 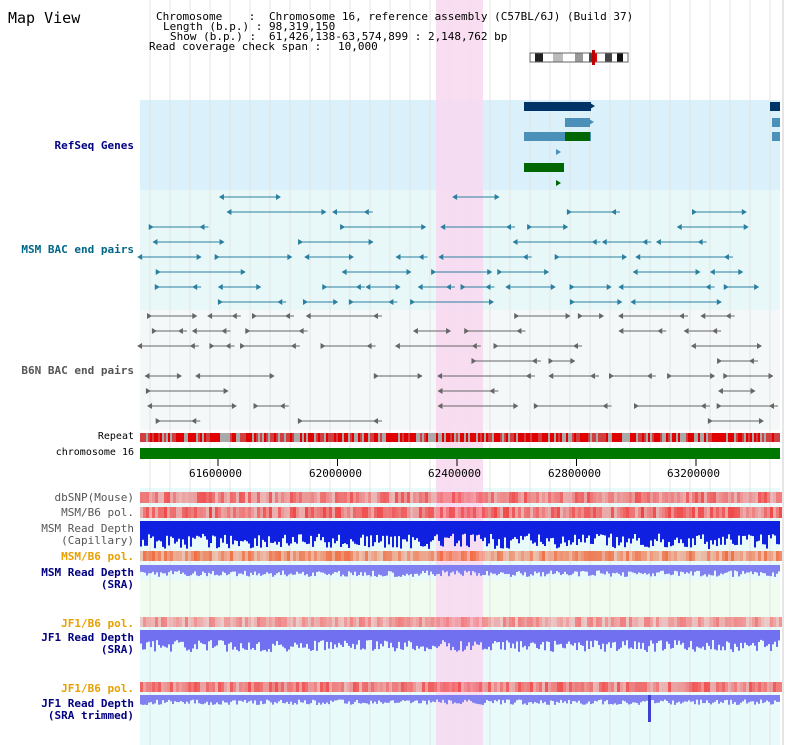 What do you see at coordinates (97, 623) in the screenshot?
I see `track-label-jf1-b6-pol: JF1/B6 pol.` at bounding box center [97, 623].